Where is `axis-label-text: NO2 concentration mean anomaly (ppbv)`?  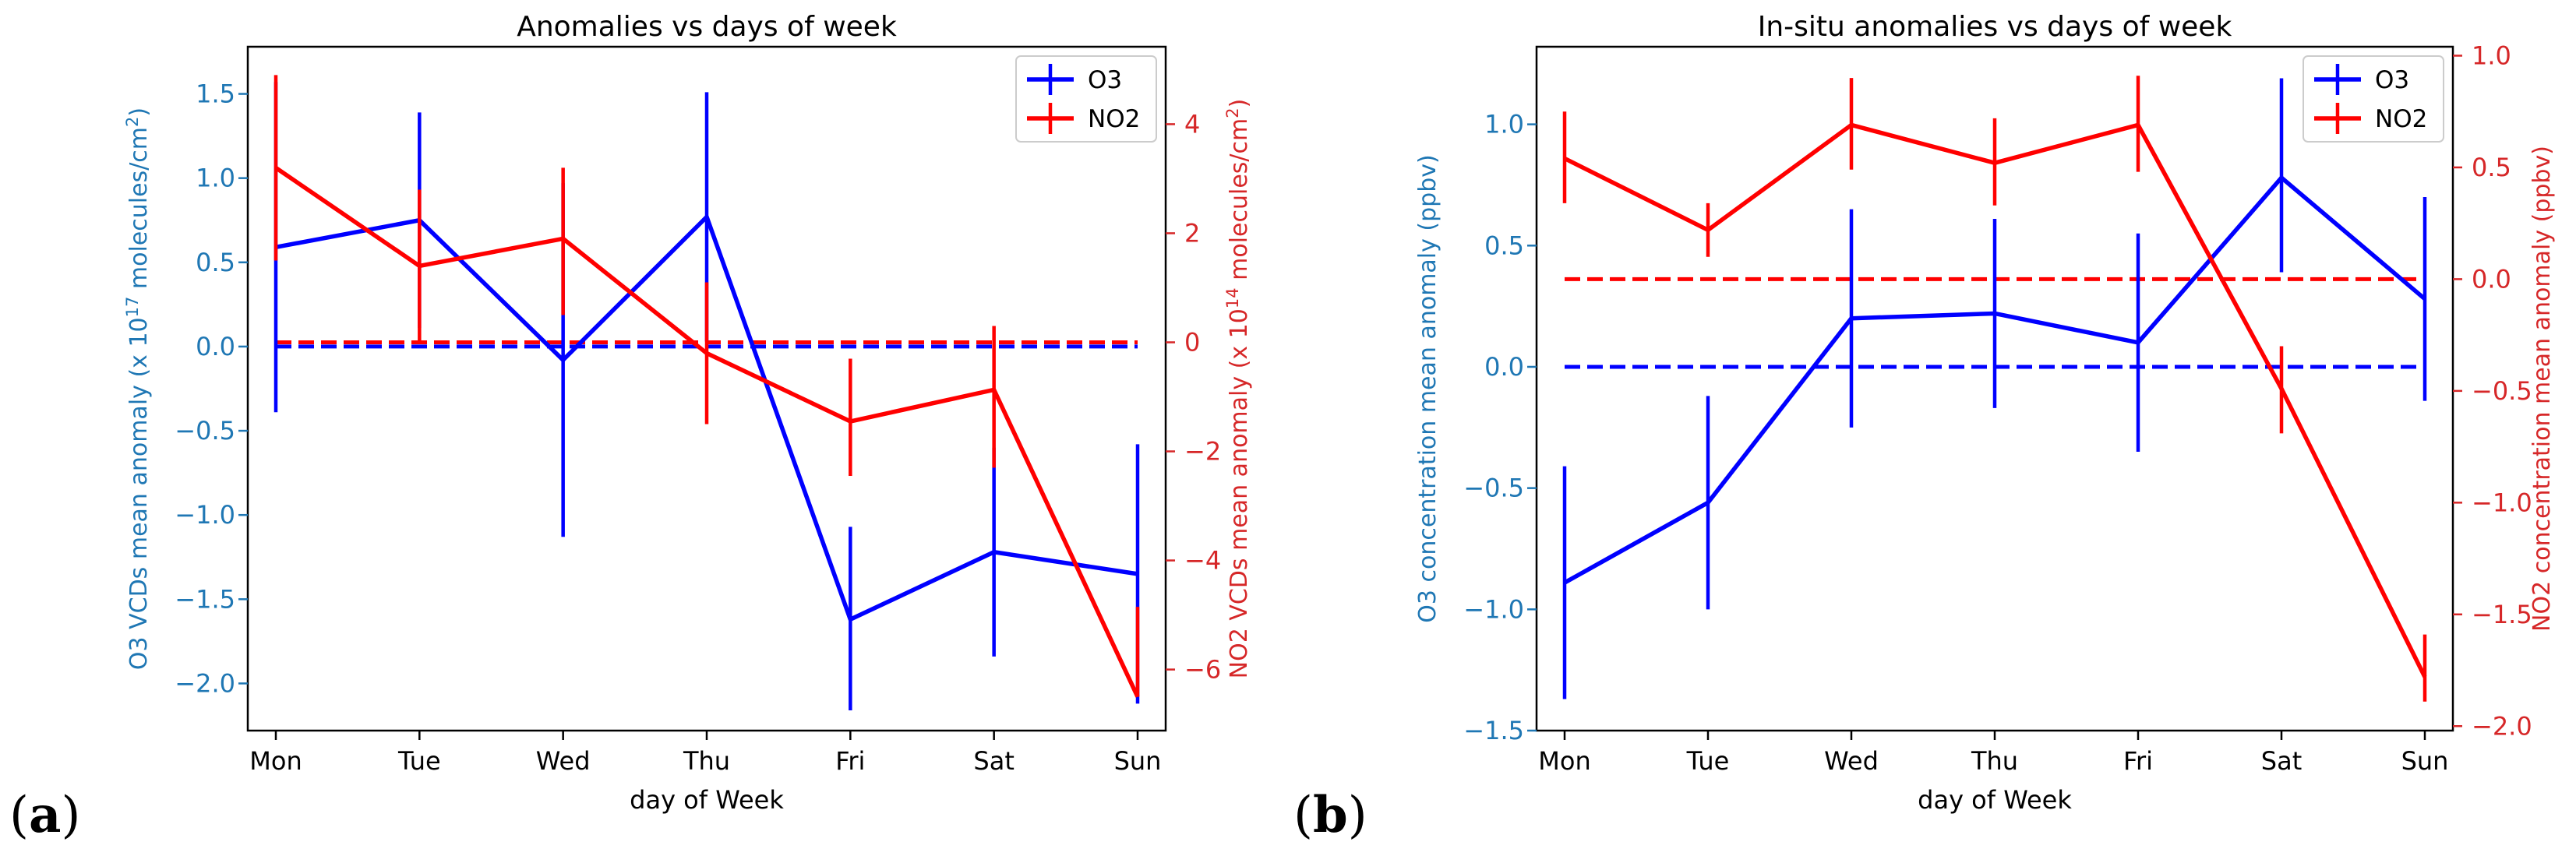 axis-label-text: NO2 concentration mean anomaly (ppbv) is located at coordinates (2542, 389).